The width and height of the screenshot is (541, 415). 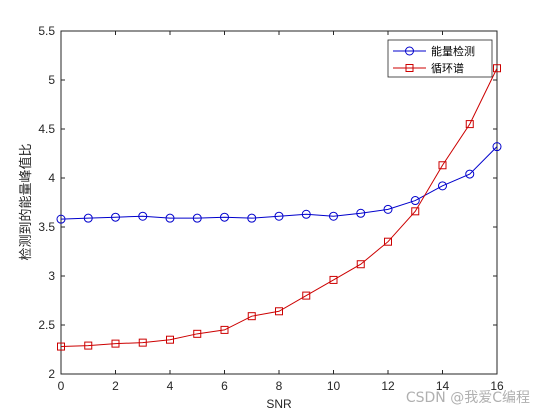 I want to click on x-tick-label: 4, so click(x=170, y=386).